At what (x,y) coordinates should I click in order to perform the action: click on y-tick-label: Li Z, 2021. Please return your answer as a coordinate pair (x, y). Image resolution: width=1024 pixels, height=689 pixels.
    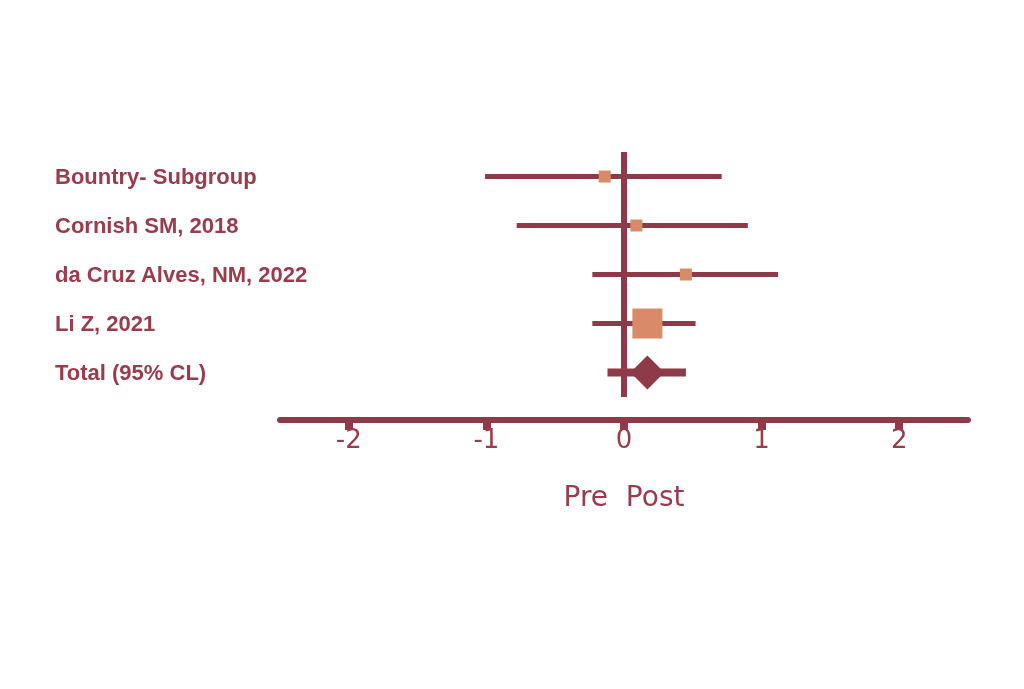
    Looking at the image, I should click on (105, 323).